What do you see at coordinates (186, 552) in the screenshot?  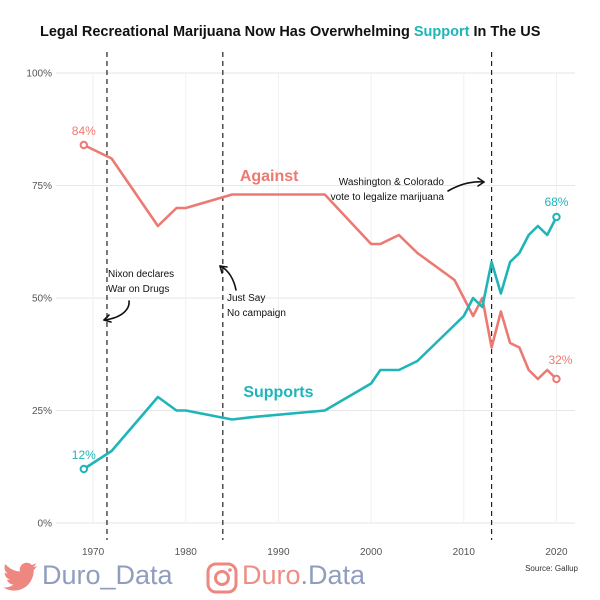 I see `x-tick-label: 1980` at bounding box center [186, 552].